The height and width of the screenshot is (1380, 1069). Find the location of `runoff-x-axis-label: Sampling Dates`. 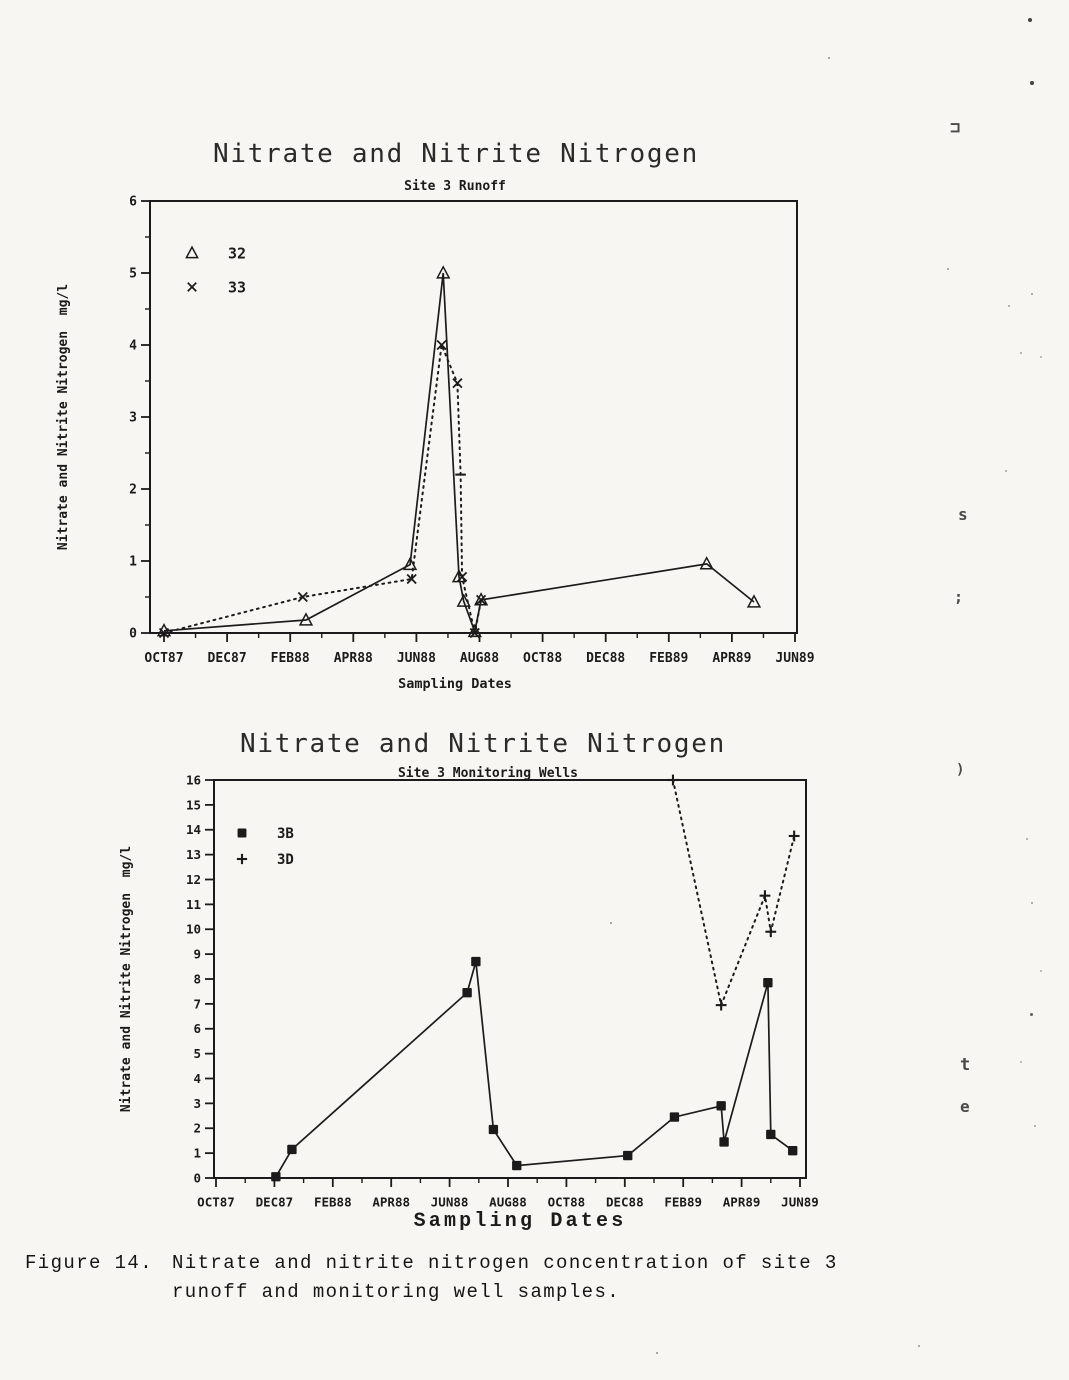

runoff-x-axis-label: Sampling Dates is located at coordinates (455, 684).